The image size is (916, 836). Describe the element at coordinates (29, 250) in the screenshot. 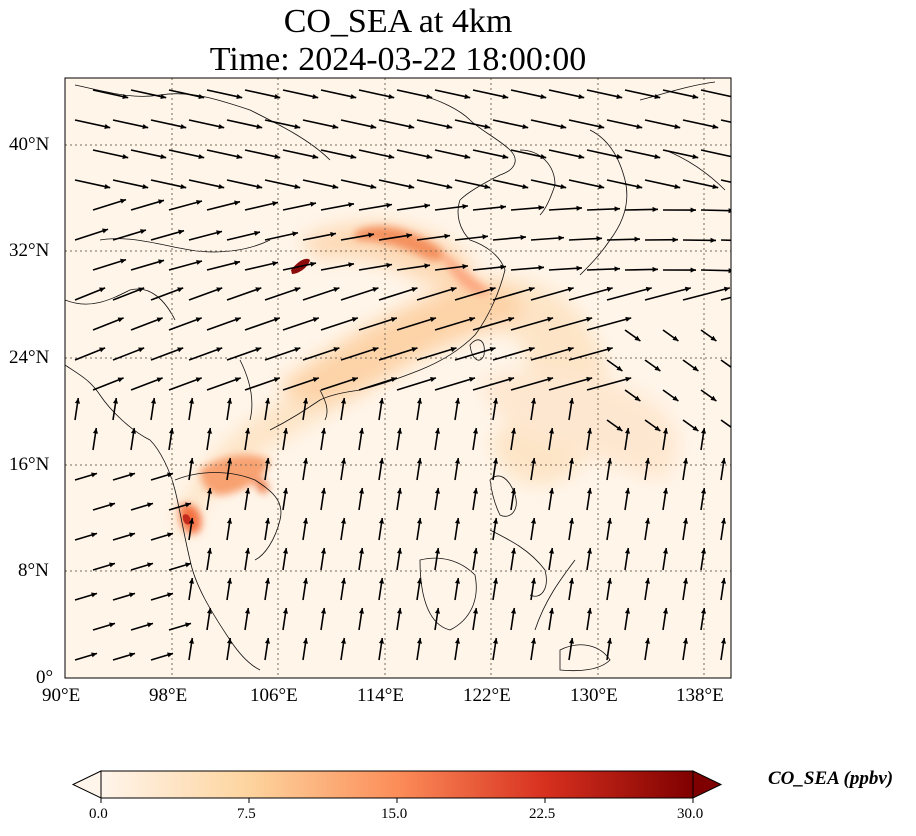

I see `lat-tick-label: 32°N` at that location.